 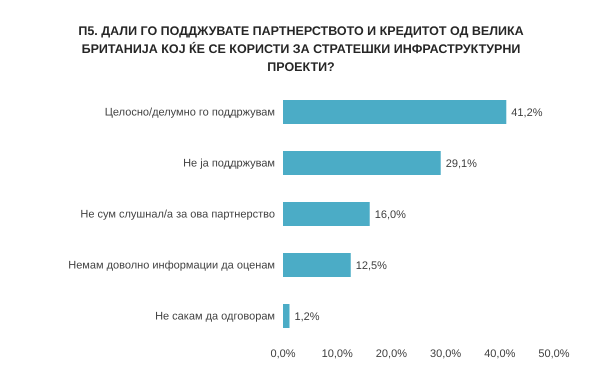 What do you see at coordinates (554, 354) in the screenshot?
I see `x-tick-label: 50,0%` at bounding box center [554, 354].